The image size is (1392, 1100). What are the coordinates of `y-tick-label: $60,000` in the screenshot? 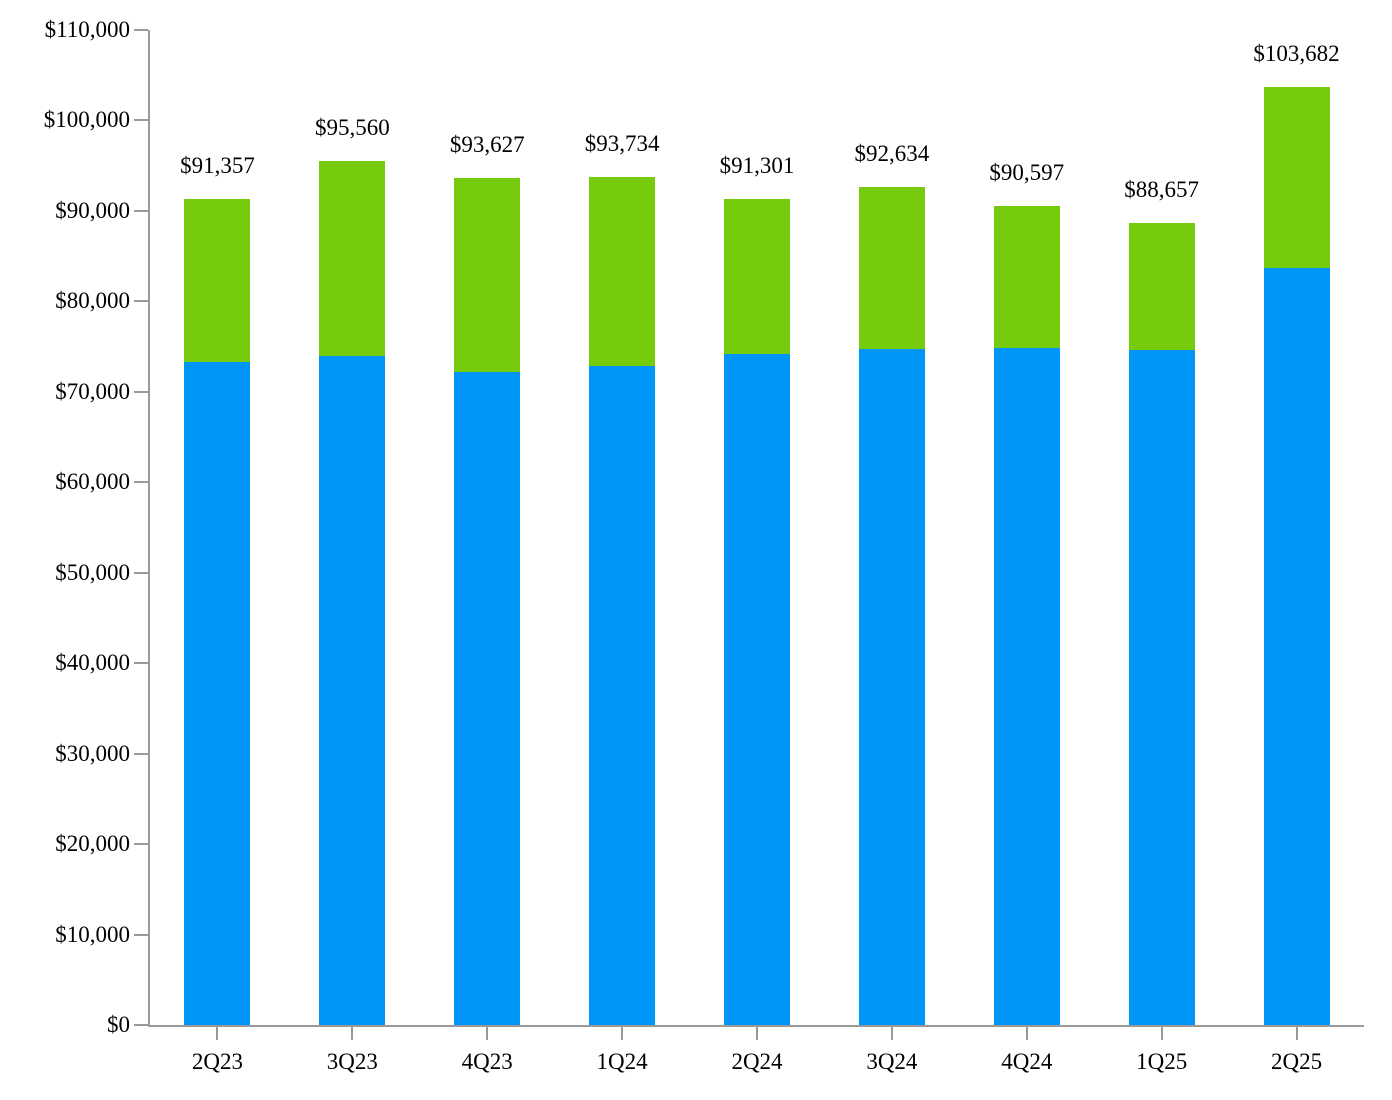 It's located at (92, 482).